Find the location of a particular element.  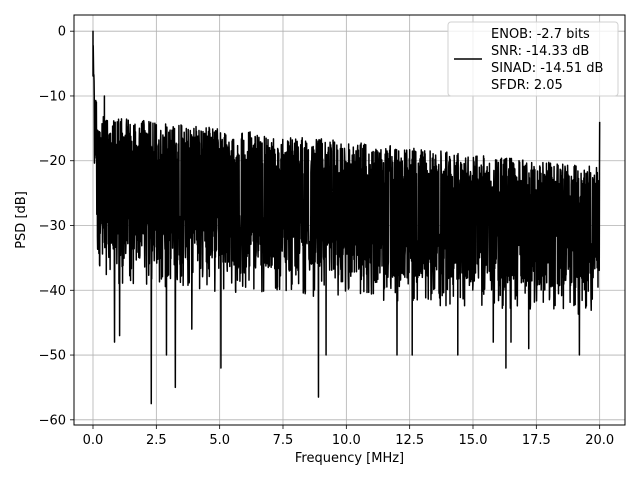

y-tick-label: −20 is located at coordinates (52, 161).